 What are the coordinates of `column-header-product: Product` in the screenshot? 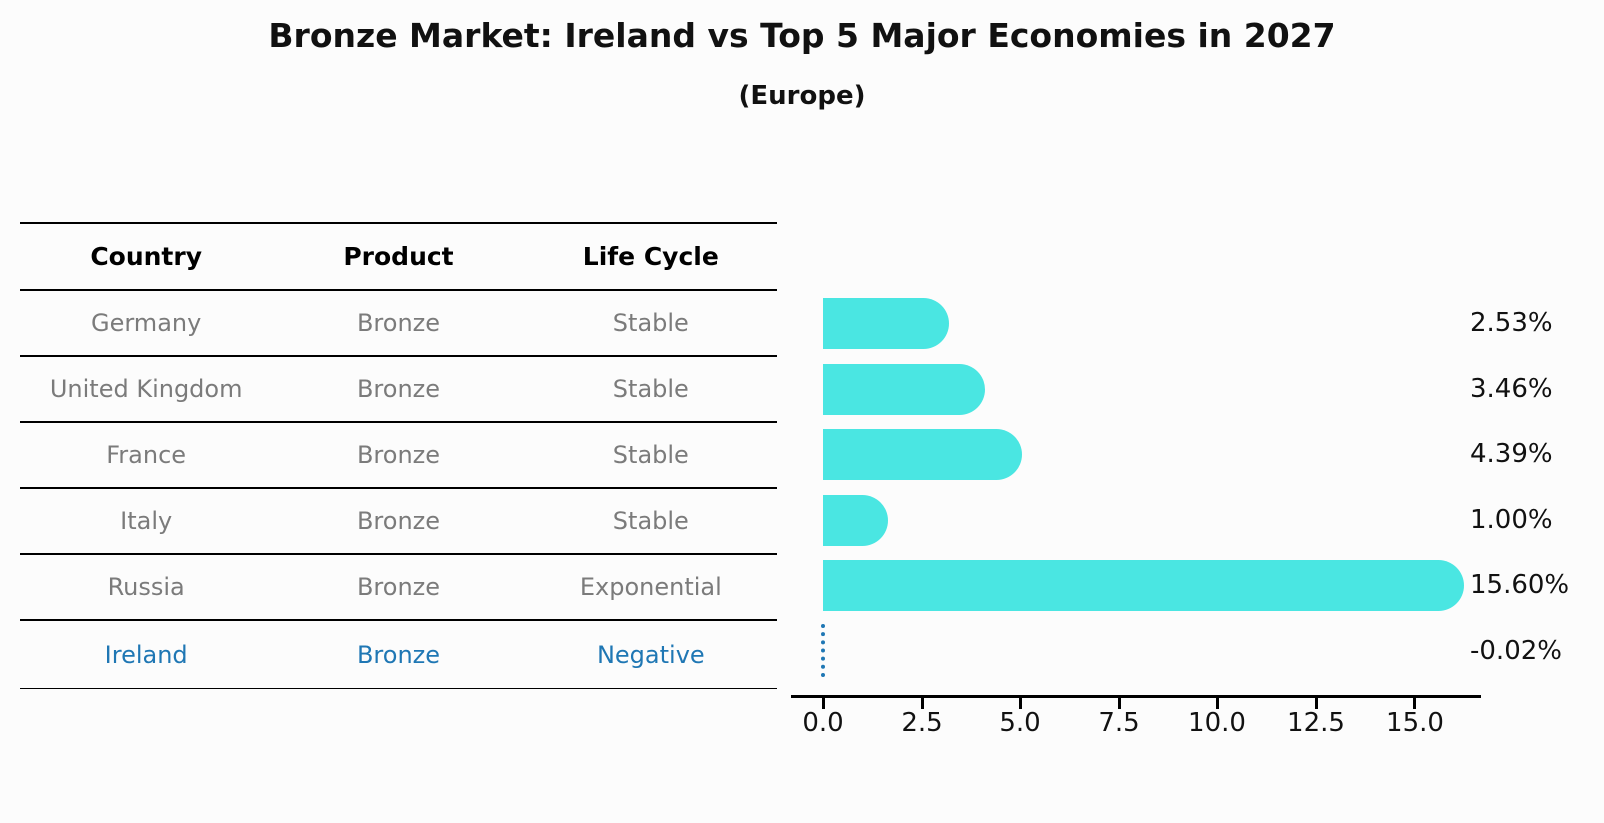 It's located at (398, 256).